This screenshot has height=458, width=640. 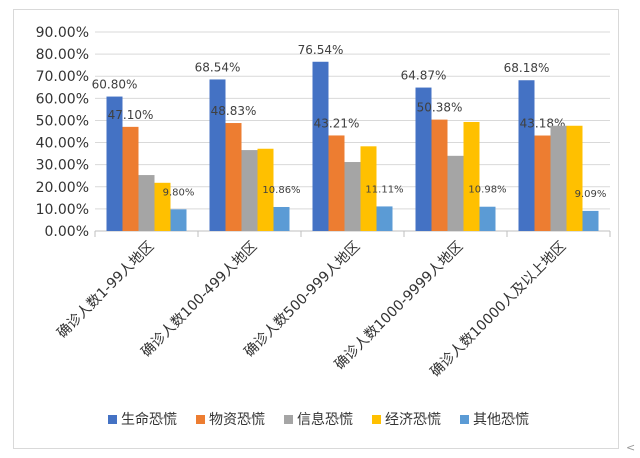 What do you see at coordinates (321, 50) in the screenshot?
I see `data-label: 76.54%` at bounding box center [321, 50].